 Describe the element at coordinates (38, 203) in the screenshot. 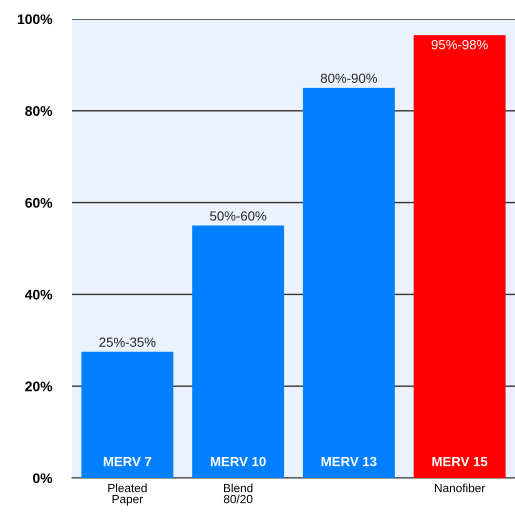

I see `y-tick-label: 60%` at that location.